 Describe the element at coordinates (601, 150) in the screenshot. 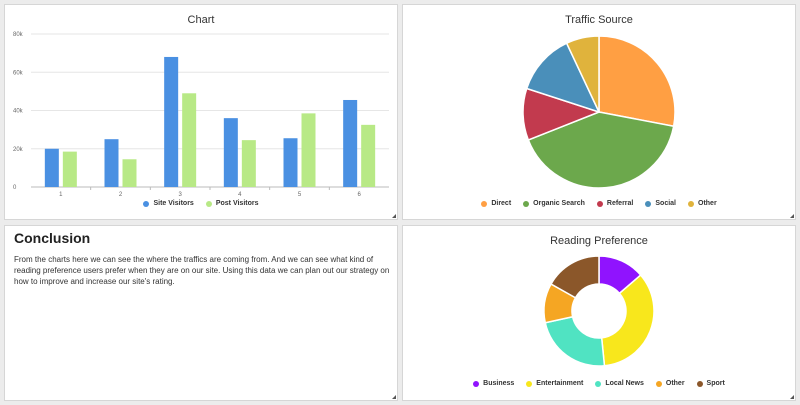

I see `slice-organic-search` at that location.